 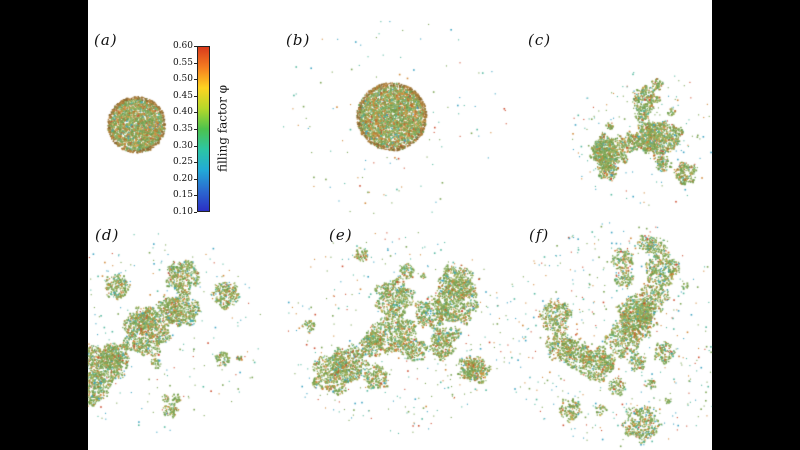 I want to click on colorbar-tick-label: 0.15, so click(x=173, y=195).